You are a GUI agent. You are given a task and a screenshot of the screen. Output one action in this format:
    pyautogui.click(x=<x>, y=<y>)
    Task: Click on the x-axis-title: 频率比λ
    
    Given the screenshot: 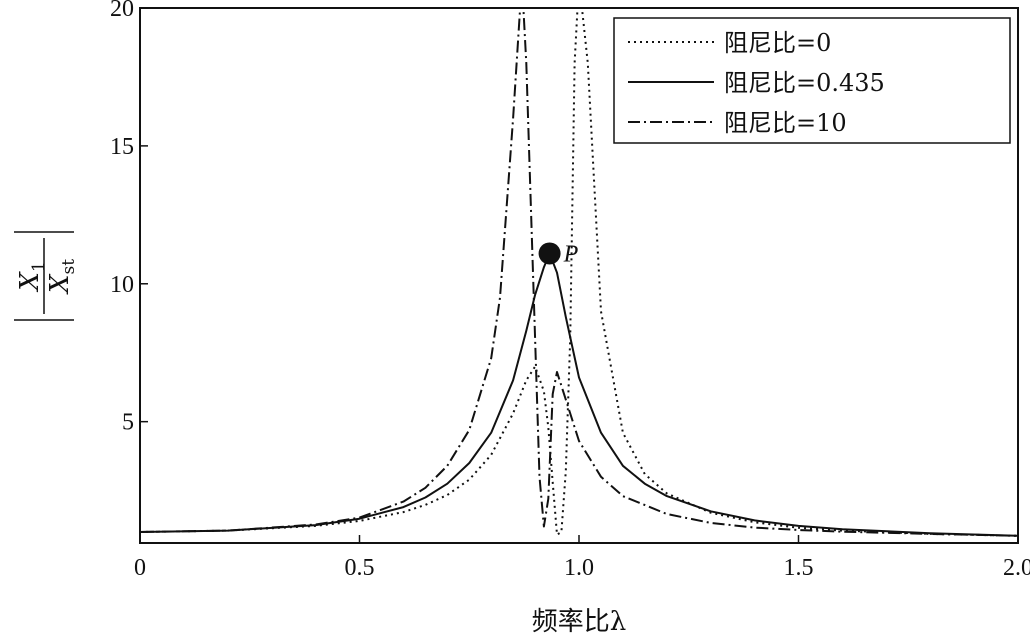 What is the action you would take?
    pyautogui.click(x=579, y=622)
    